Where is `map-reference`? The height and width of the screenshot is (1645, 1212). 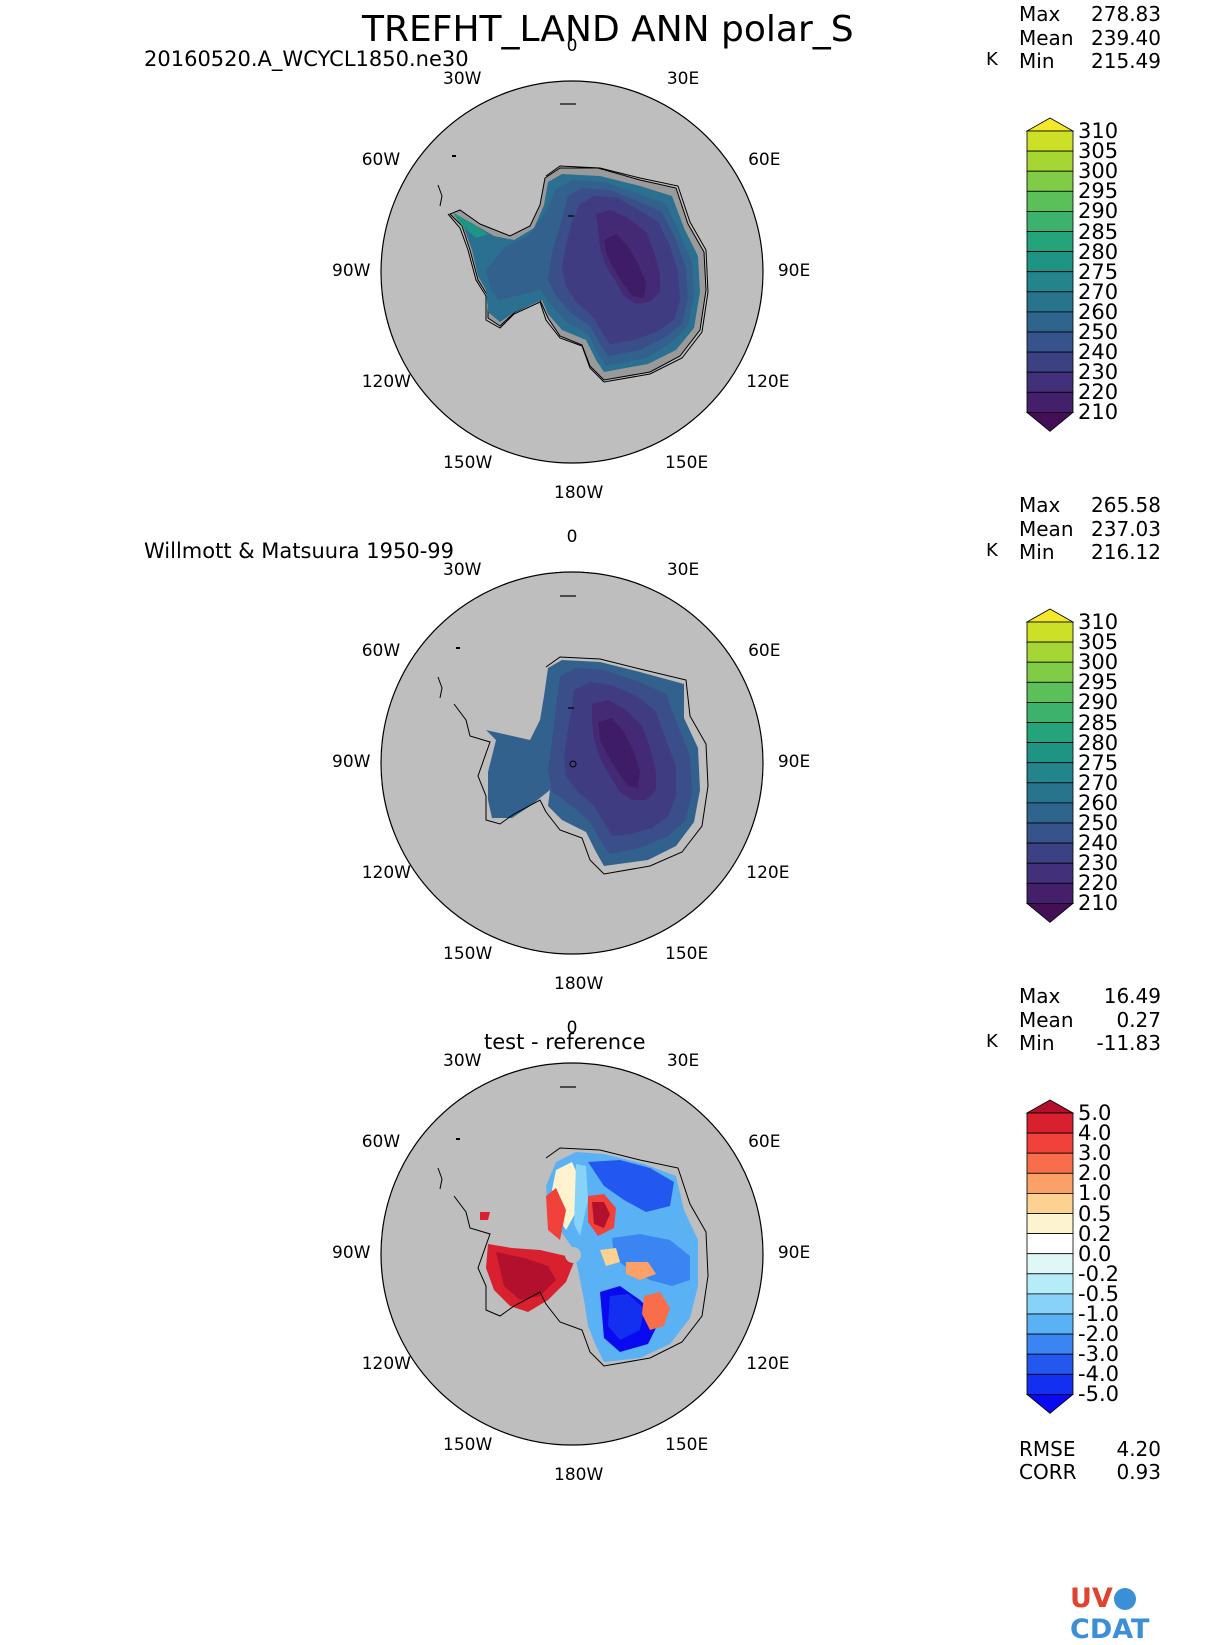
map-reference is located at coordinates (572, 763).